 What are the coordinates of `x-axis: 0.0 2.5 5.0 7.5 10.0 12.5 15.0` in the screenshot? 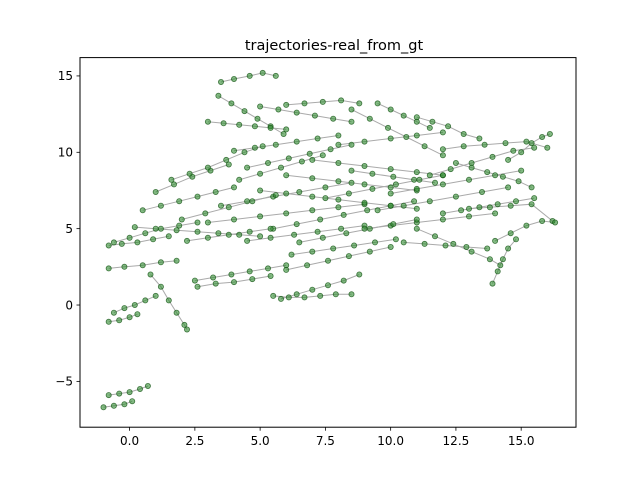 It's located at (327, 437).